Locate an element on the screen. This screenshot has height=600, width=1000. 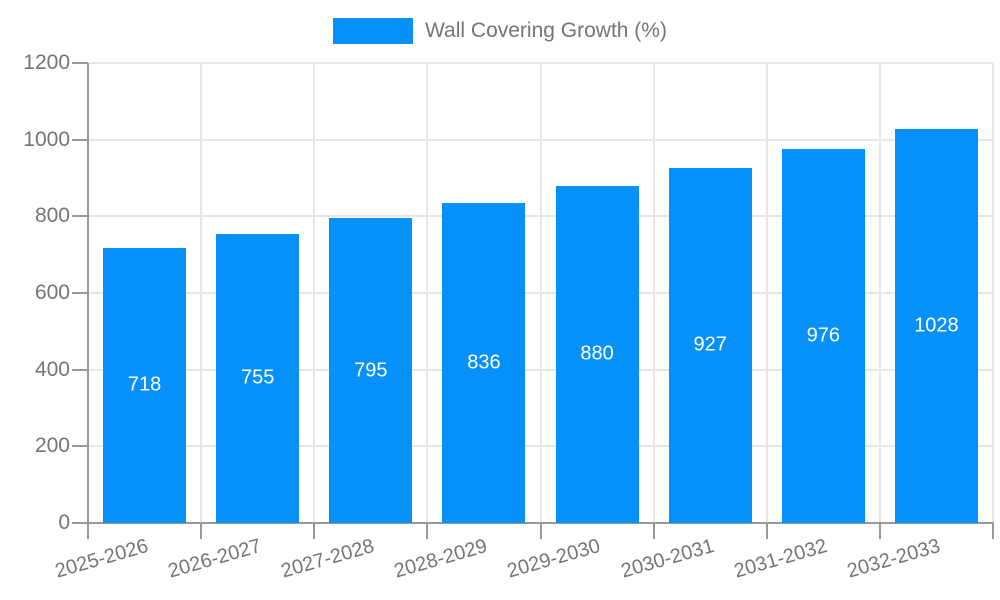
x-axis-tick-label: 2029-2030 is located at coordinates (554, 559).